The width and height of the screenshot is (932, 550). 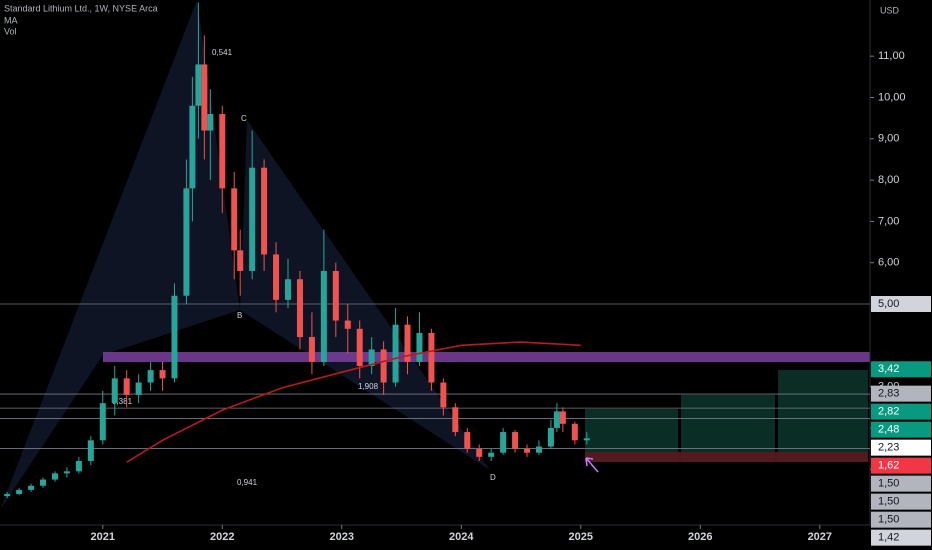 I want to click on y-tick-label: 7,00, so click(x=888, y=221).